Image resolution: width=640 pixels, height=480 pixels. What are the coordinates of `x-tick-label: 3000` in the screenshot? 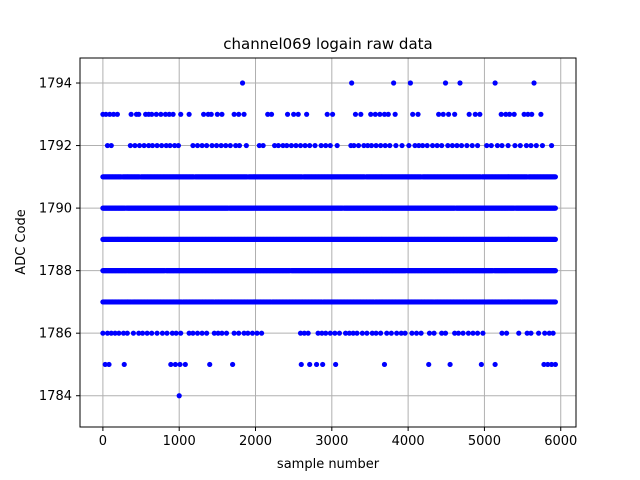 It's located at (331, 441).